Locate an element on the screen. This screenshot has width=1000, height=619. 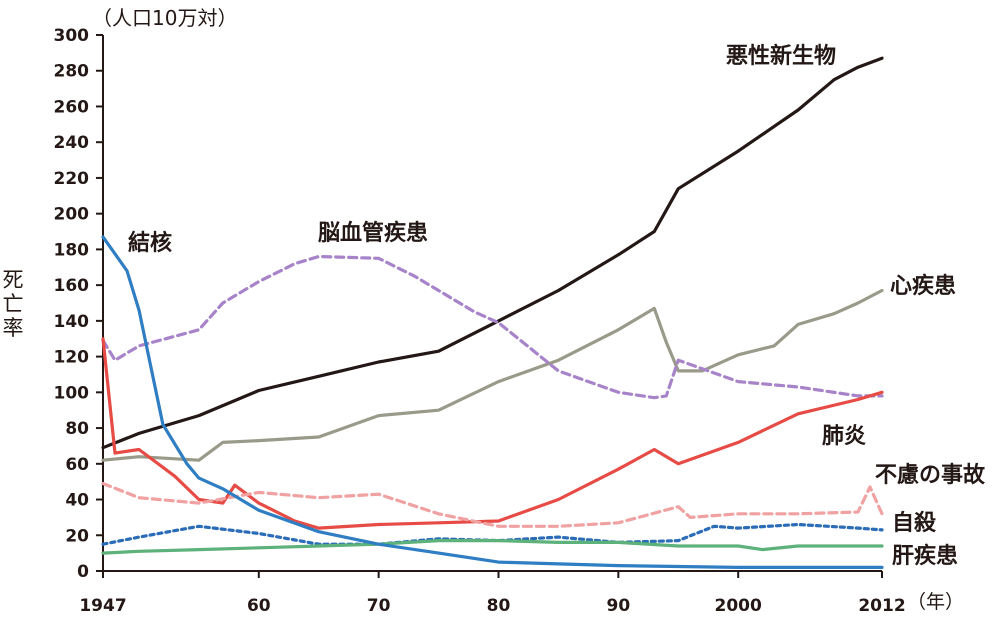
y-tick-label: 180 is located at coordinates (72, 250).